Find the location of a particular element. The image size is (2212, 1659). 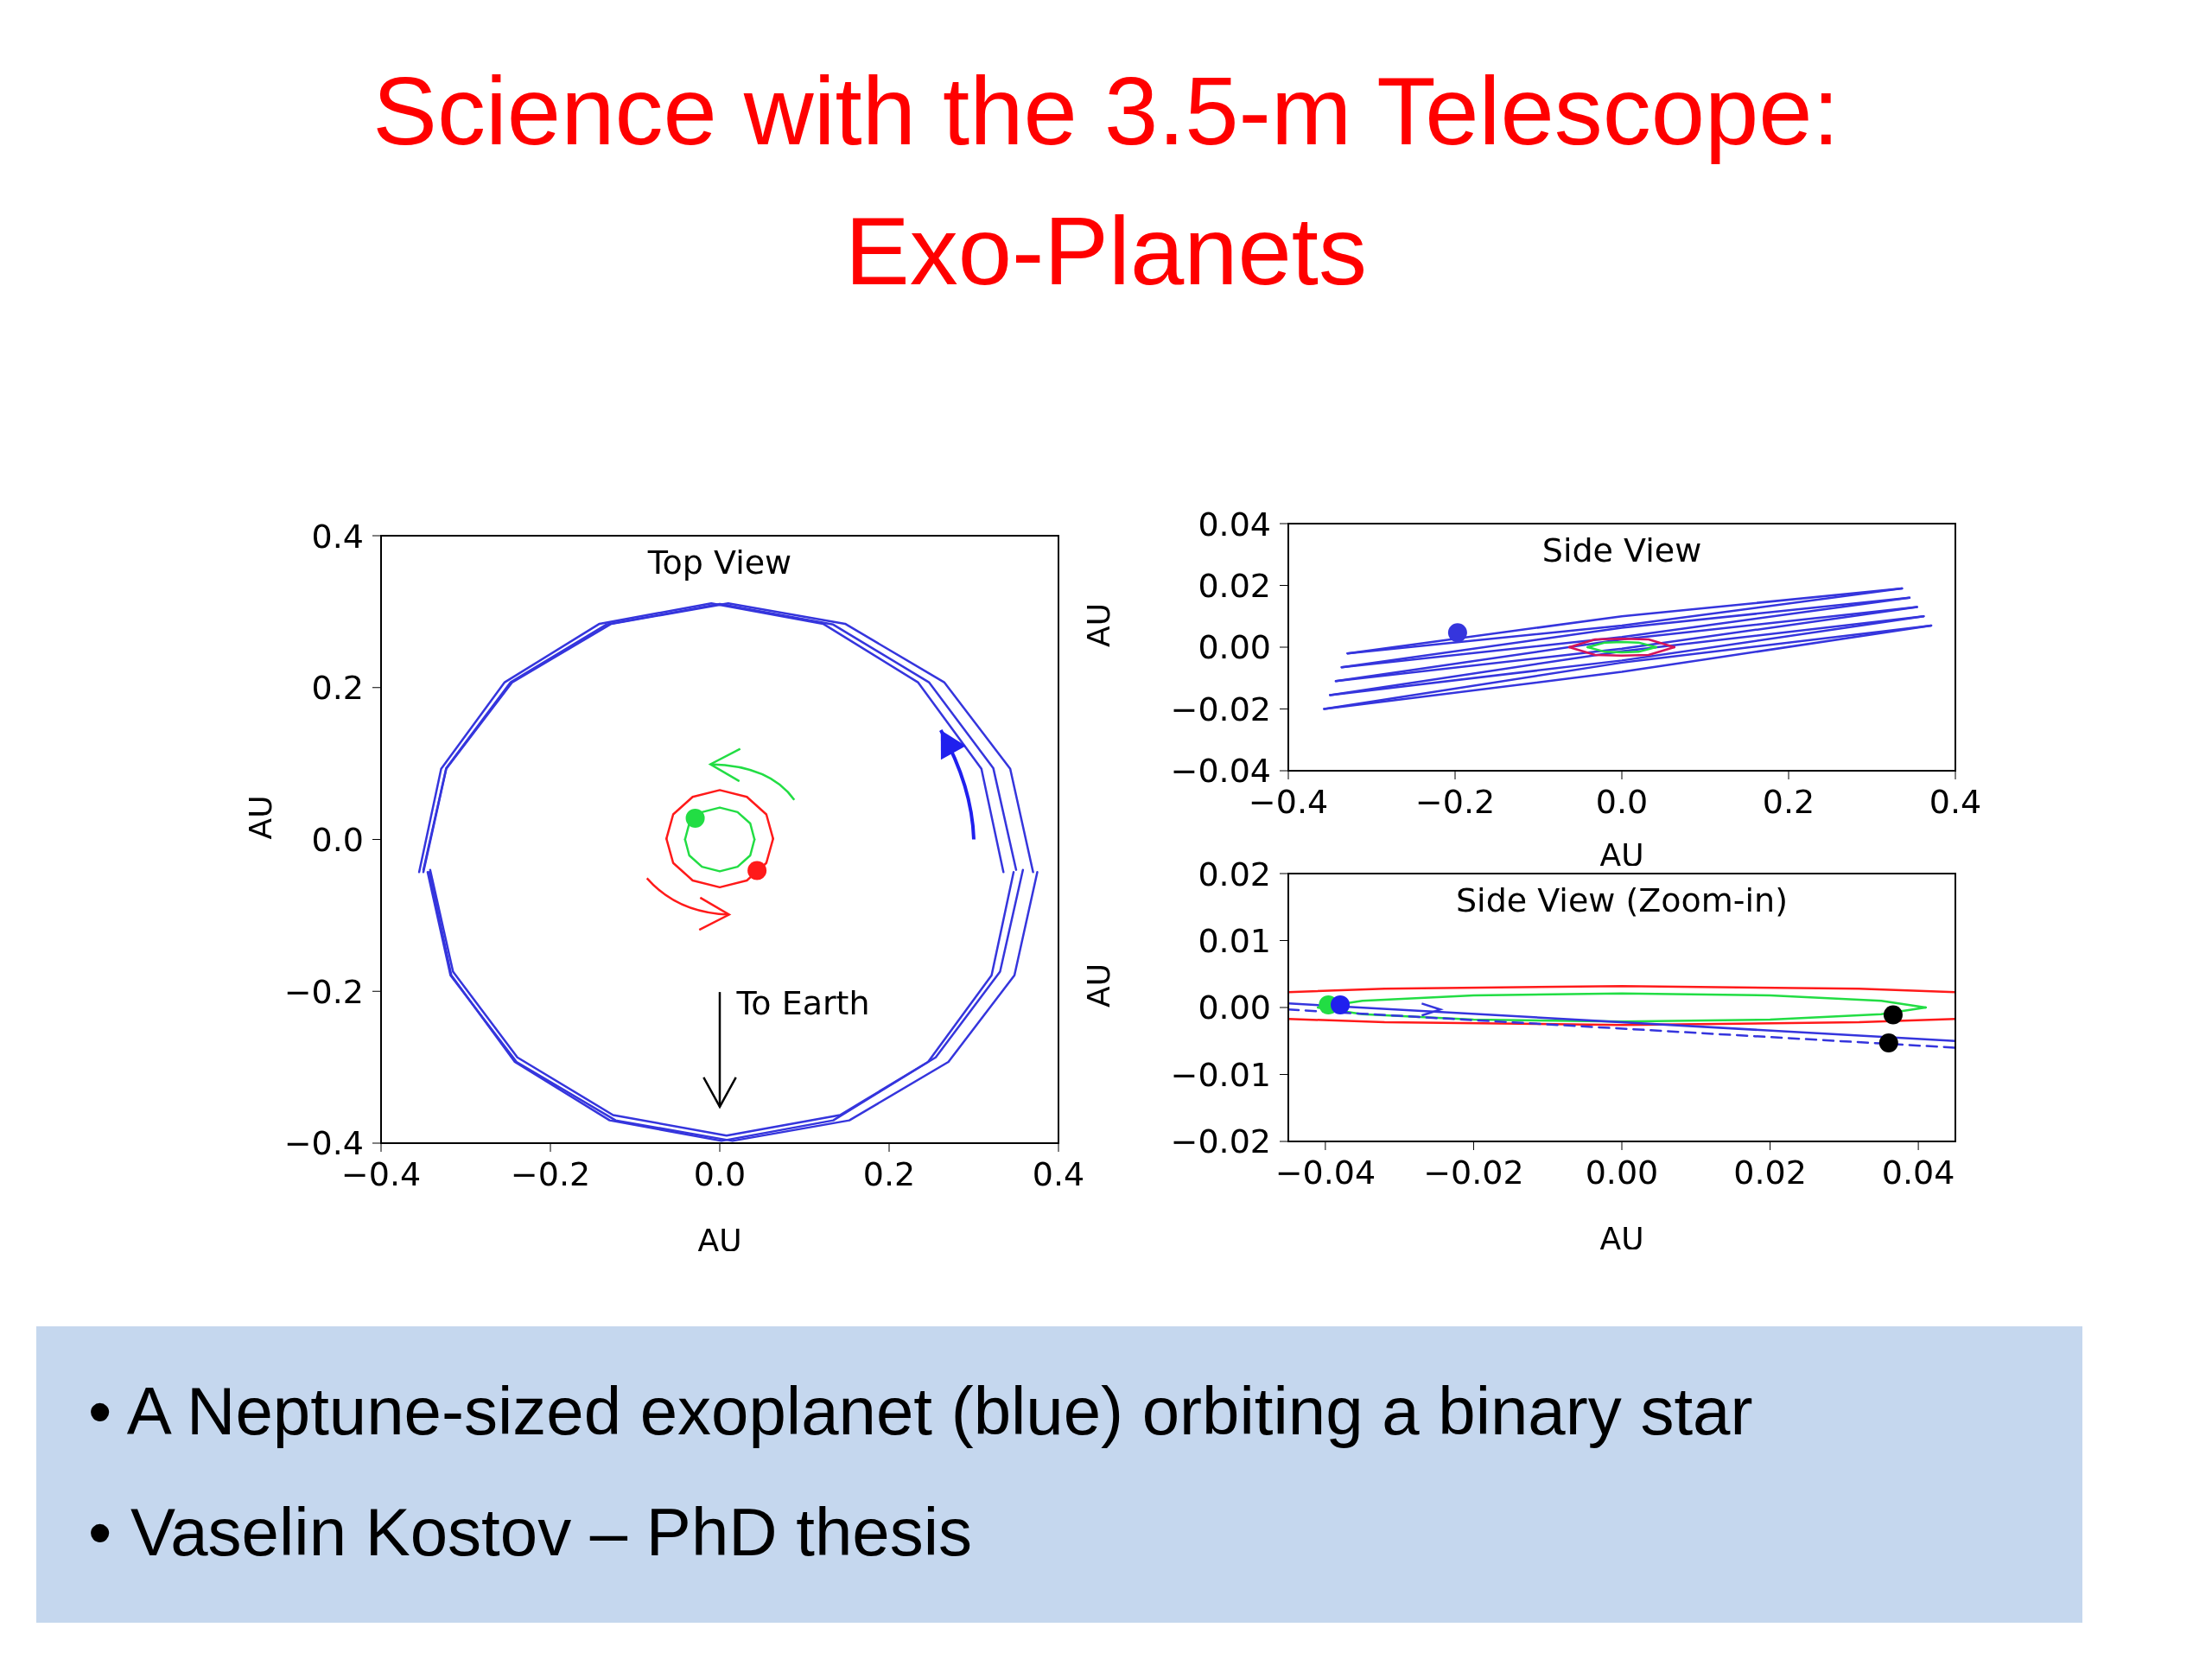

x-tick-label: −0.04 is located at coordinates (1325, 1172).